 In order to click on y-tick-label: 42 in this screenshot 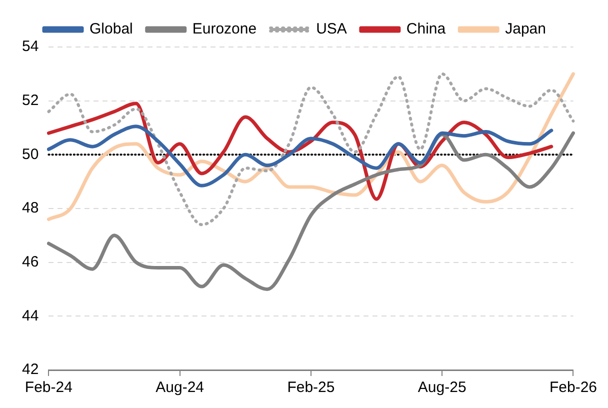, I will do `click(30, 369)`.